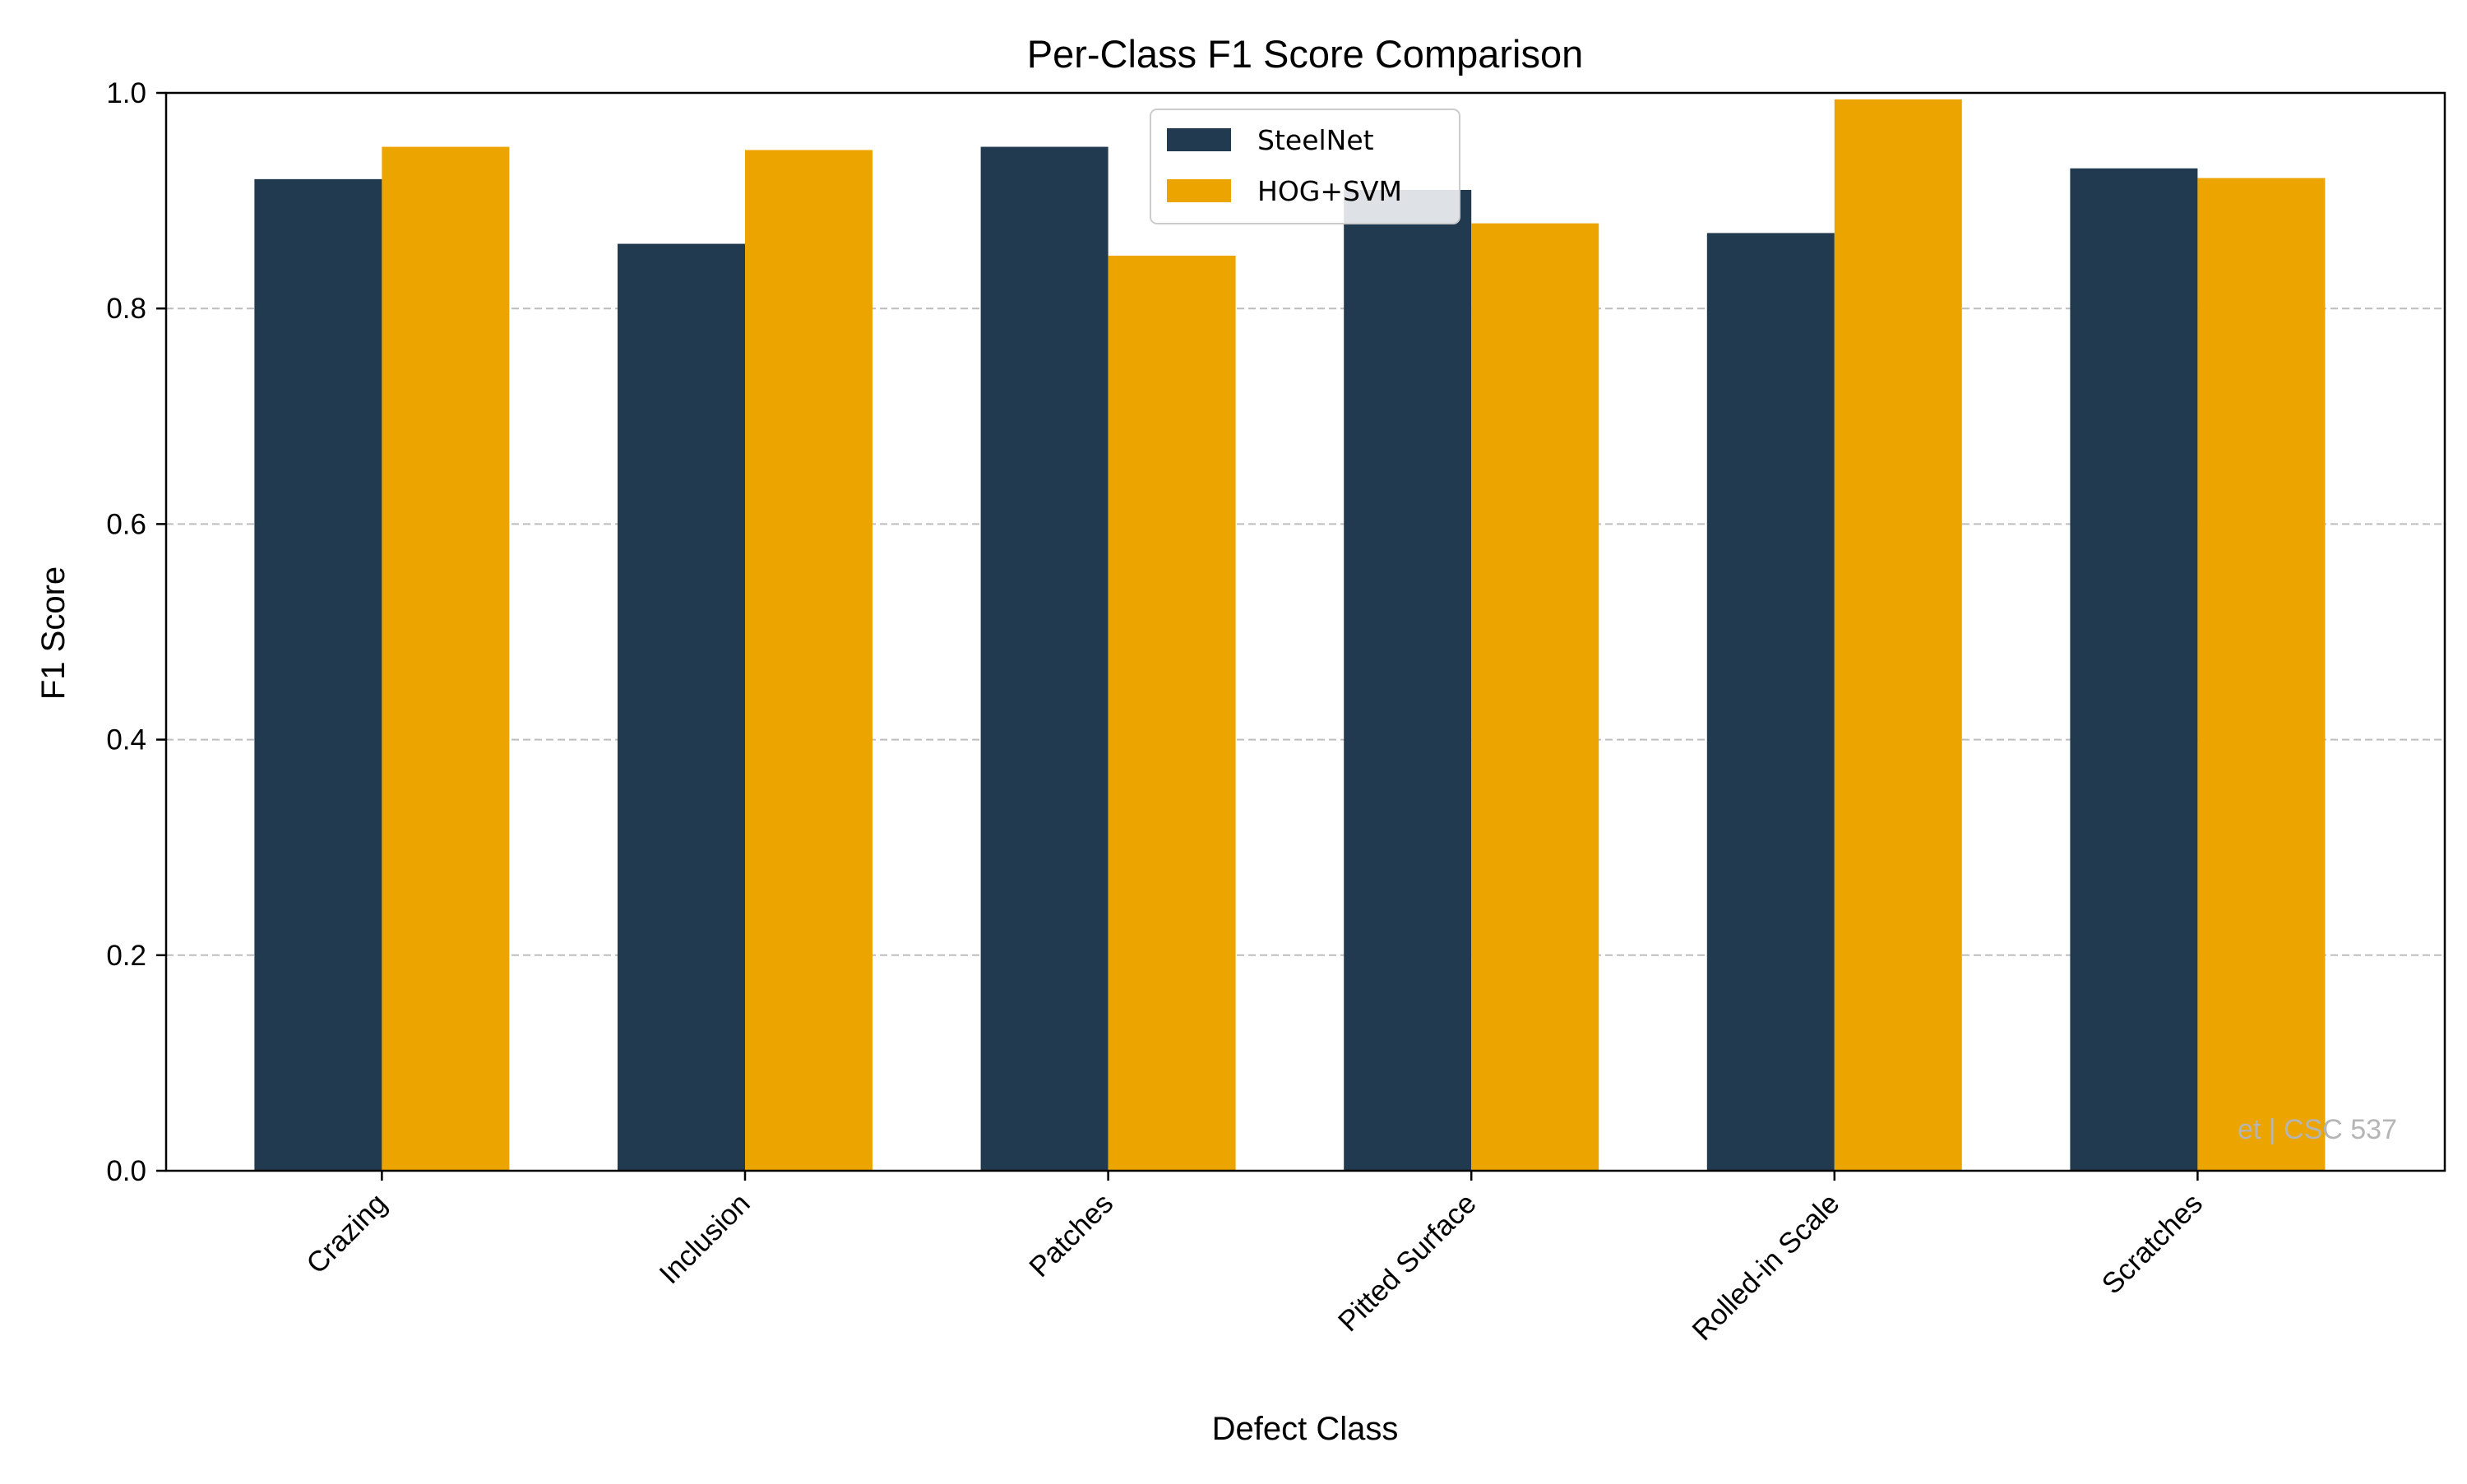  I want to click on y-tick-label: 0.0, so click(126, 1171).